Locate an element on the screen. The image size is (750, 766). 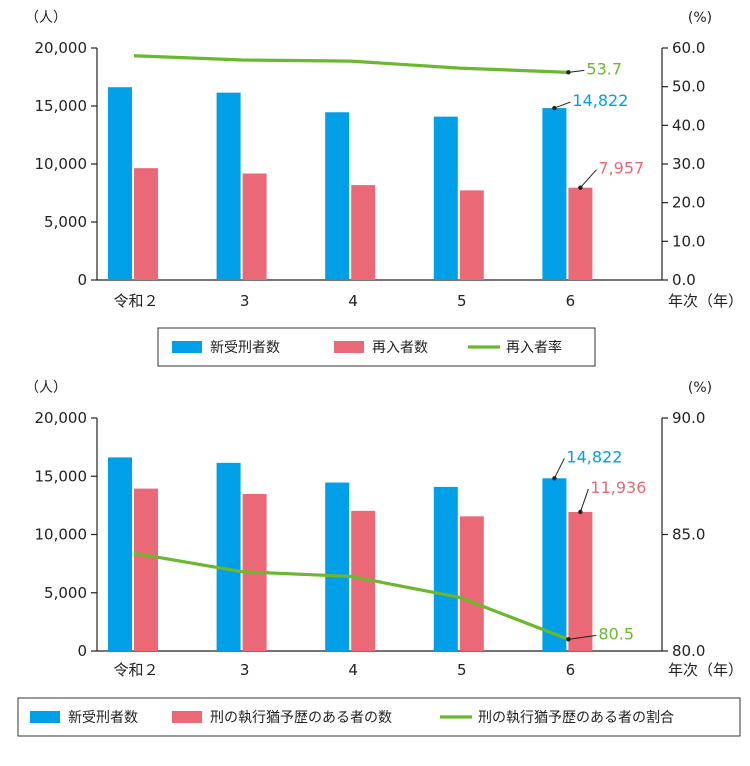
y-tick-label-right: 60.0 is located at coordinates (688, 48).